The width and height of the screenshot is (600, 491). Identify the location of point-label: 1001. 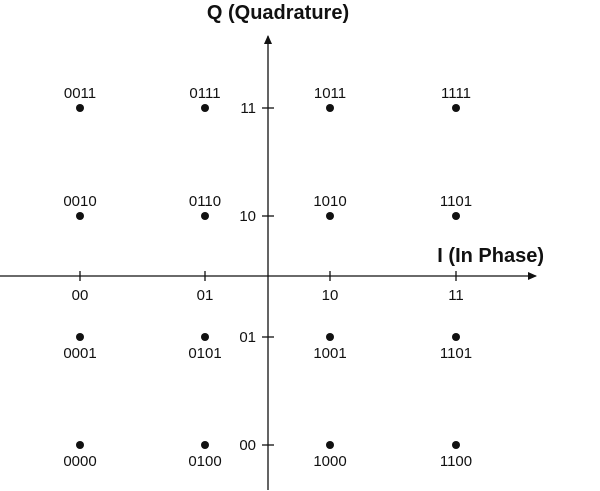
(329, 353).